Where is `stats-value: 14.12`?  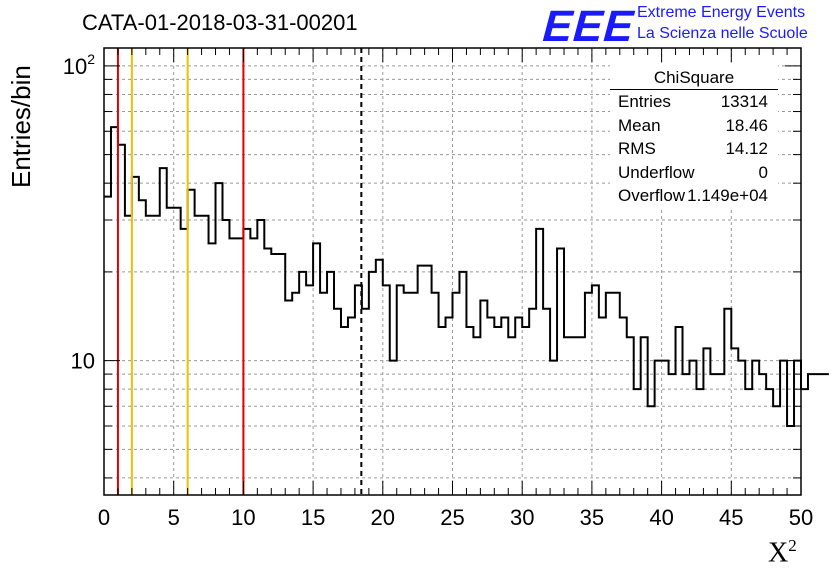 stats-value: 14.12 is located at coordinates (746, 148).